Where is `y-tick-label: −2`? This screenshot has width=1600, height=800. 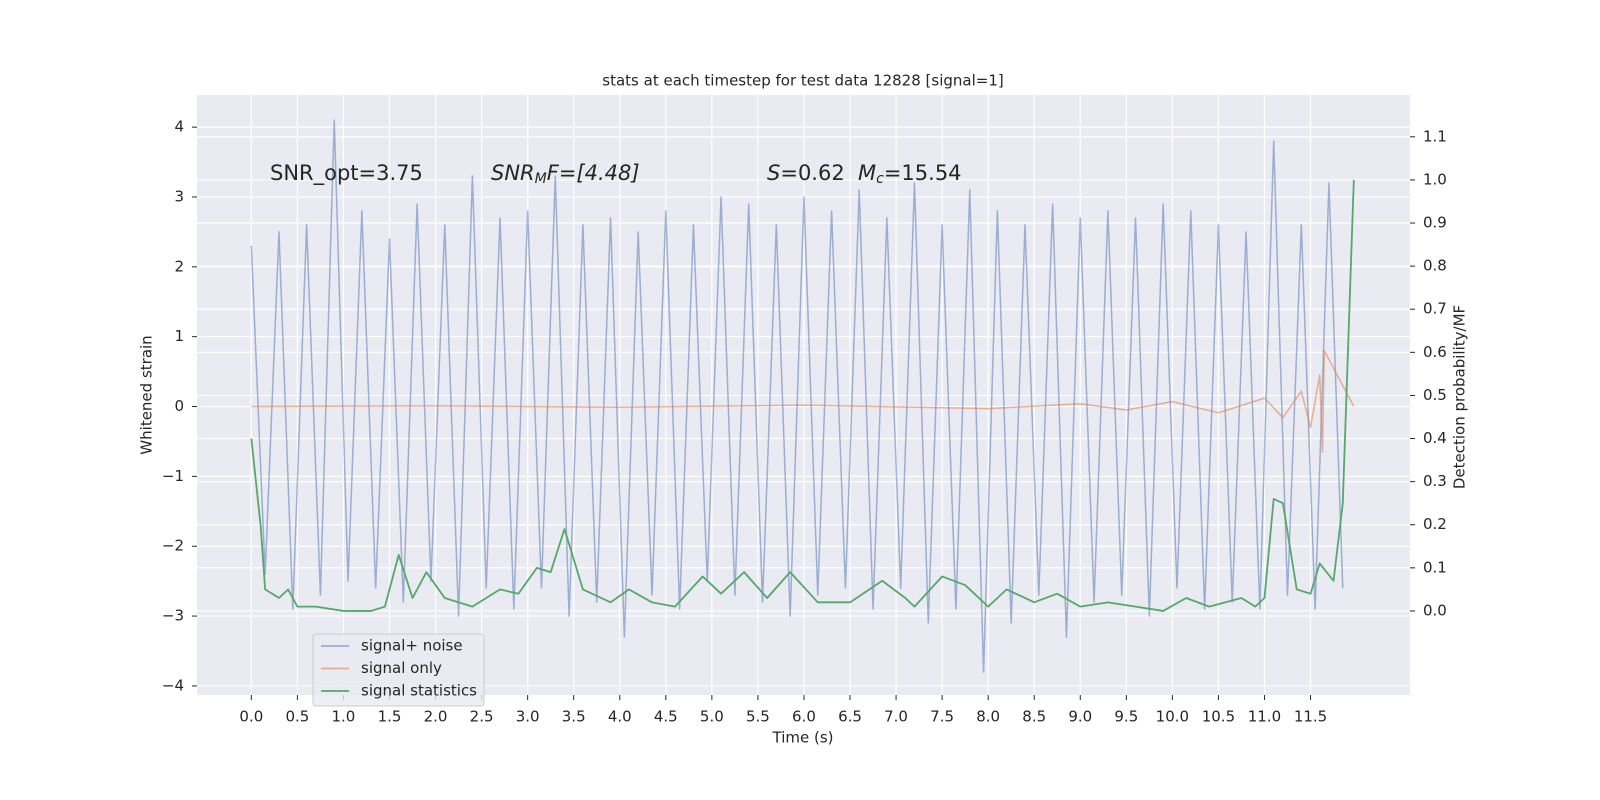
y-tick-label: −2 is located at coordinates (173, 546).